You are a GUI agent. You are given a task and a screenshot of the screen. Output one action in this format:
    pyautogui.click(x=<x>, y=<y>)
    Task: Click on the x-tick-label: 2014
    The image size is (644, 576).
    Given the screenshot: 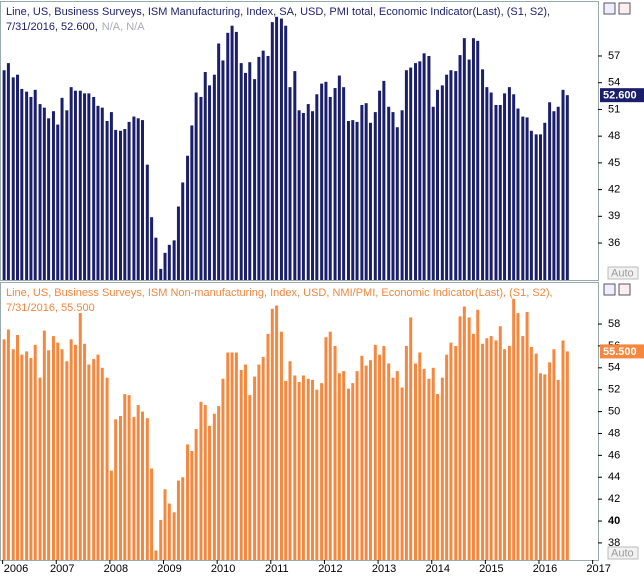 What is the action you would take?
    pyautogui.click(x=437, y=569)
    